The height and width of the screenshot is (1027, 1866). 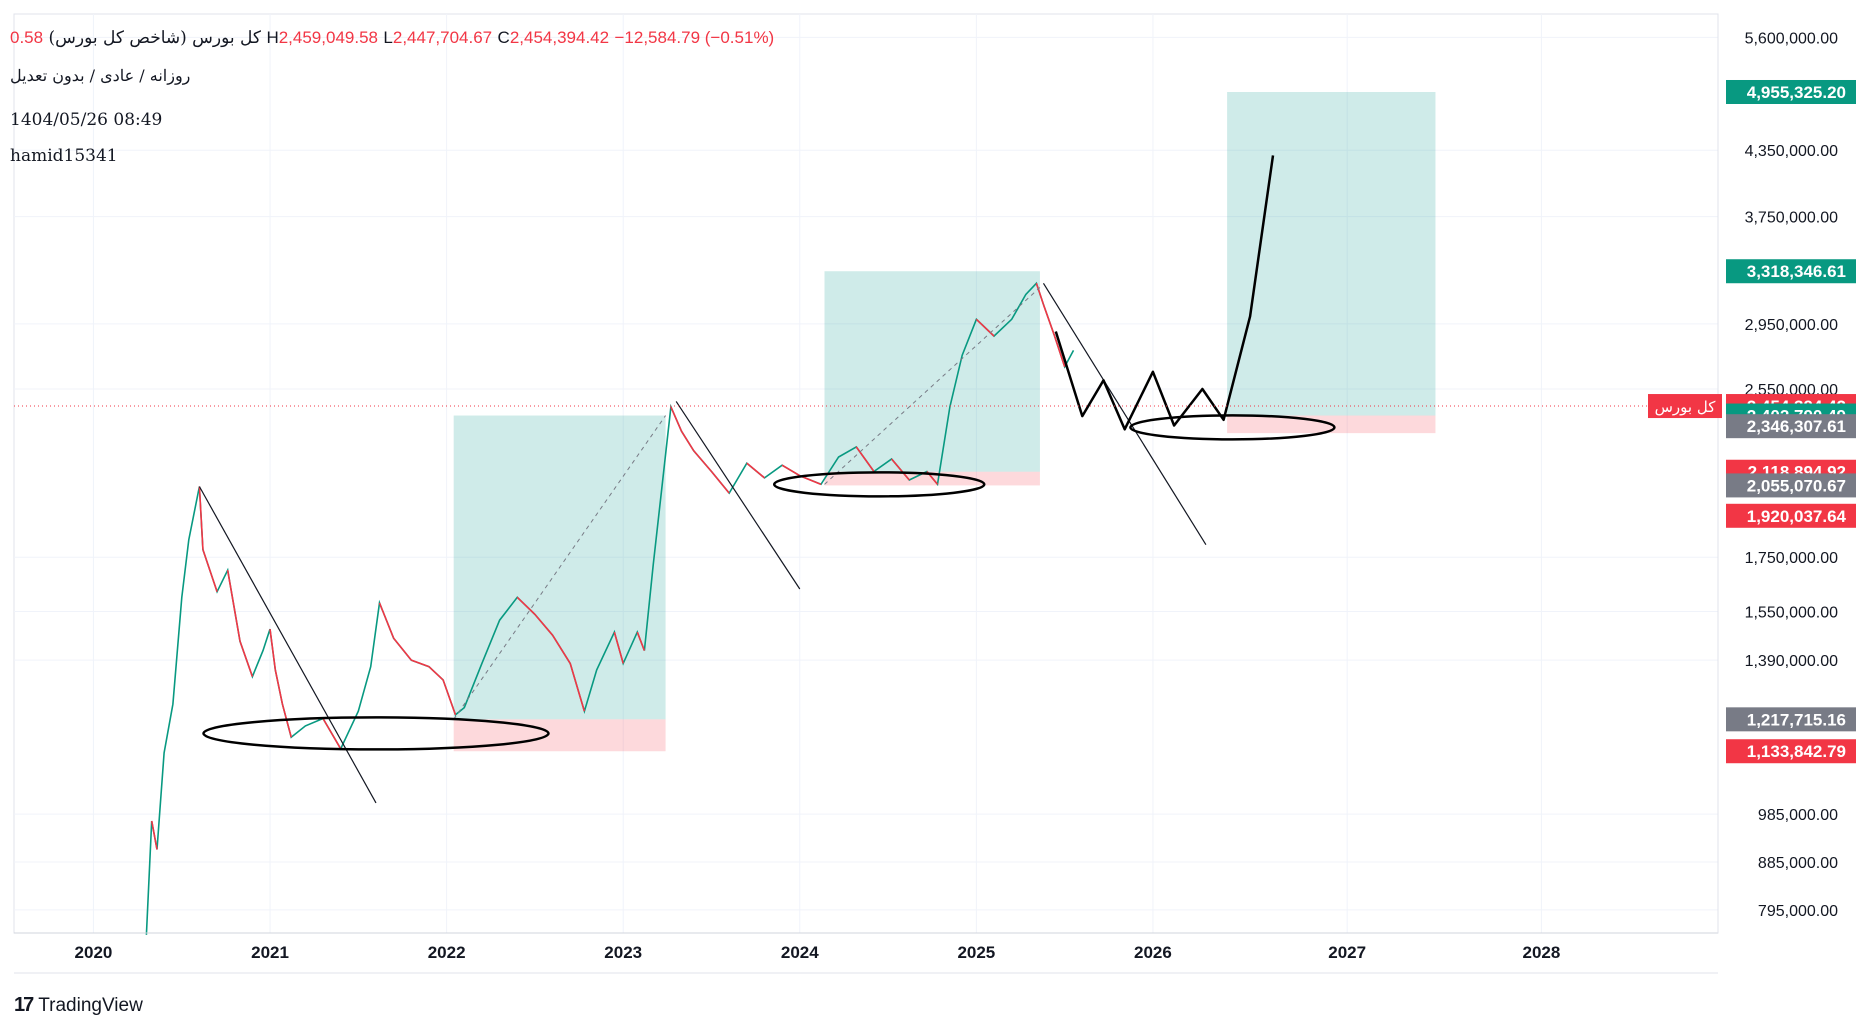 What do you see at coordinates (559, 37) in the screenshot?
I see `close-value: 2,454,394.42` at bounding box center [559, 37].